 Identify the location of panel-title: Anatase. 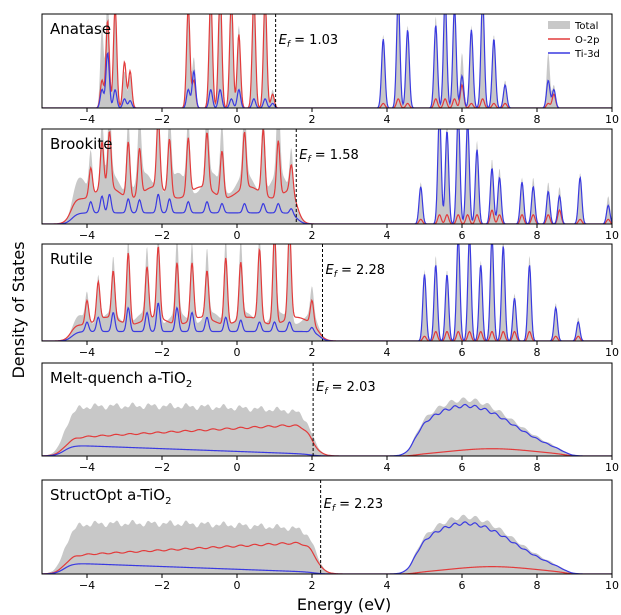
(80, 29).